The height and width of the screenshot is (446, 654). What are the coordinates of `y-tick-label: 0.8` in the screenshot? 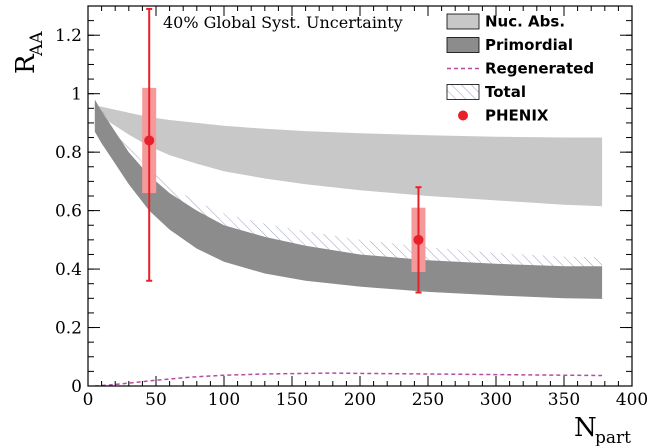 It's located at (68, 153).